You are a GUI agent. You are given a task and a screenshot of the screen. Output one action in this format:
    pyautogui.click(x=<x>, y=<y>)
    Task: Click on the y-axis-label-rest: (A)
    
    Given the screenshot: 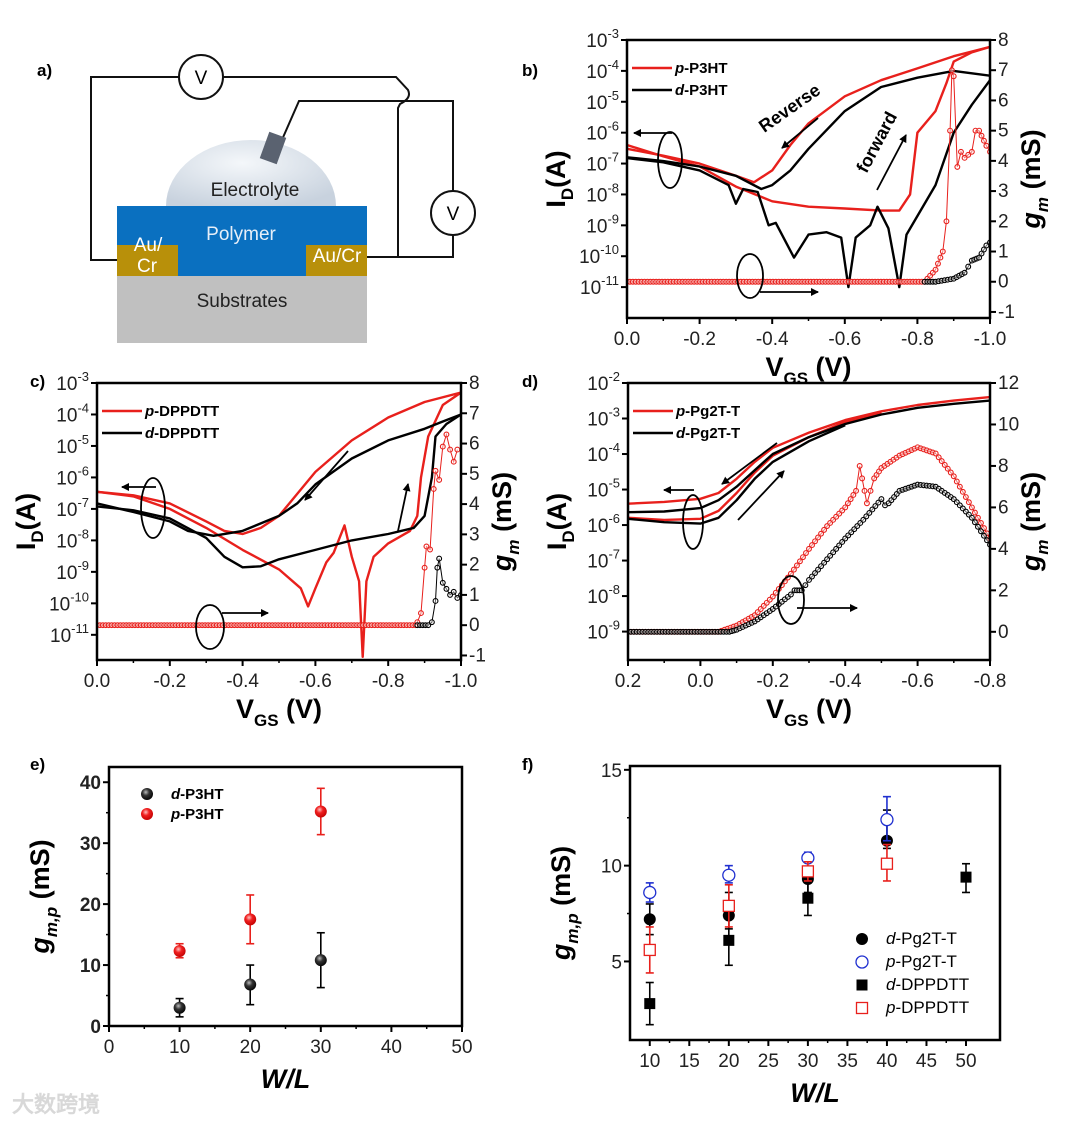 What is the action you would take?
    pyautogui.click(x=26, y=511)
    